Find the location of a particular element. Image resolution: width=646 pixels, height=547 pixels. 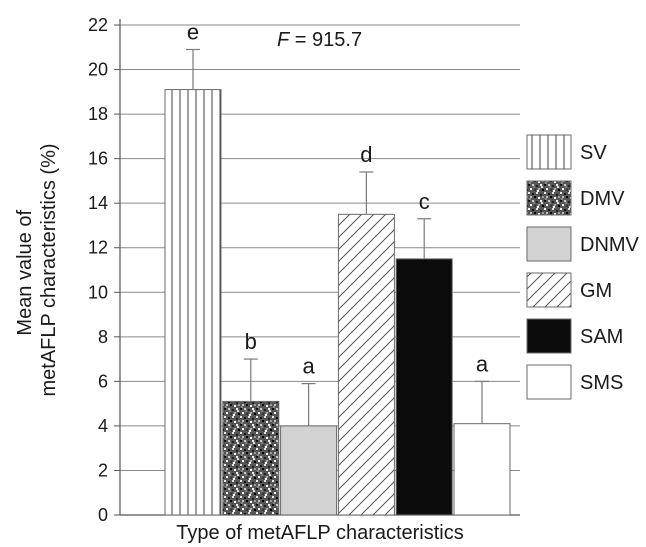

legend-label-dmv: DMV is located at coordinates (602, 199).